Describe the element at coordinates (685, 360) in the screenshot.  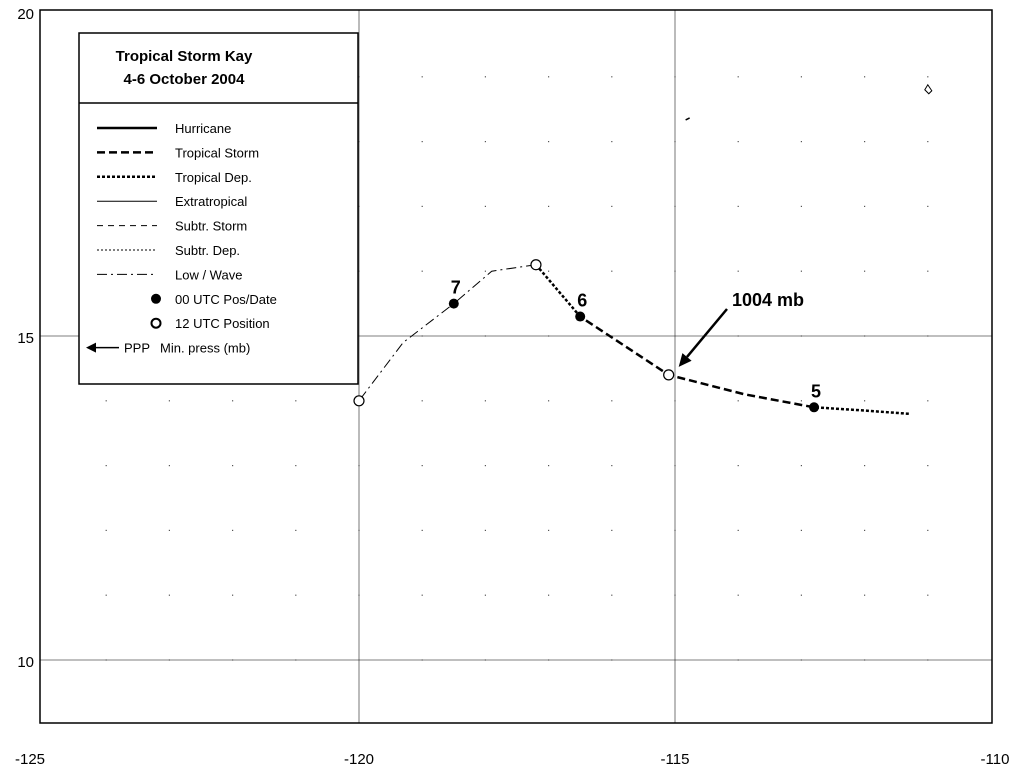
I see `pressure-arrow-head` at that location.